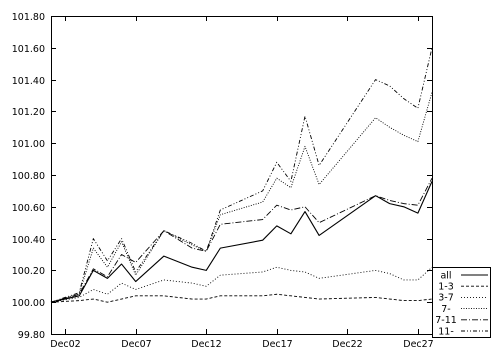 Image resolution: width=491 pixels, height=352 pixels. I want to click on x-tick-label: Dec02, so click(65, 344).